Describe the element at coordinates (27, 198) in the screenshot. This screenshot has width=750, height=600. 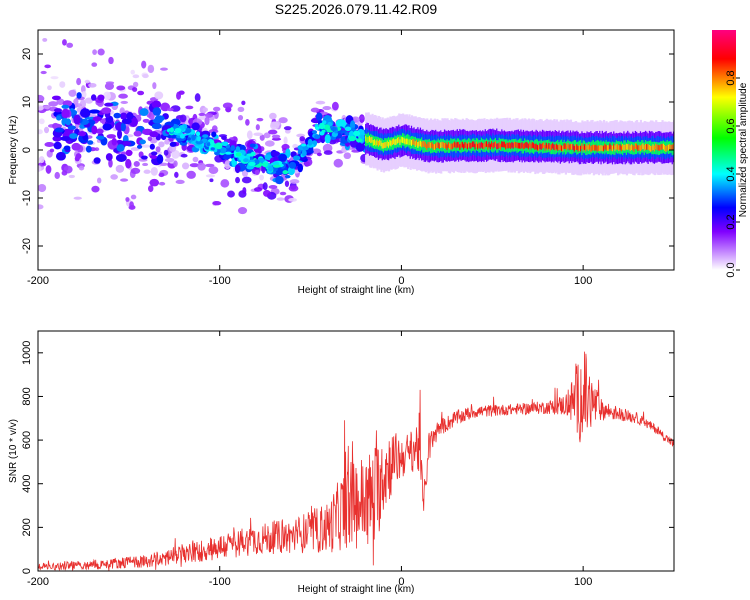
I see `spectrogram-y-tick-label: -10` at that location.